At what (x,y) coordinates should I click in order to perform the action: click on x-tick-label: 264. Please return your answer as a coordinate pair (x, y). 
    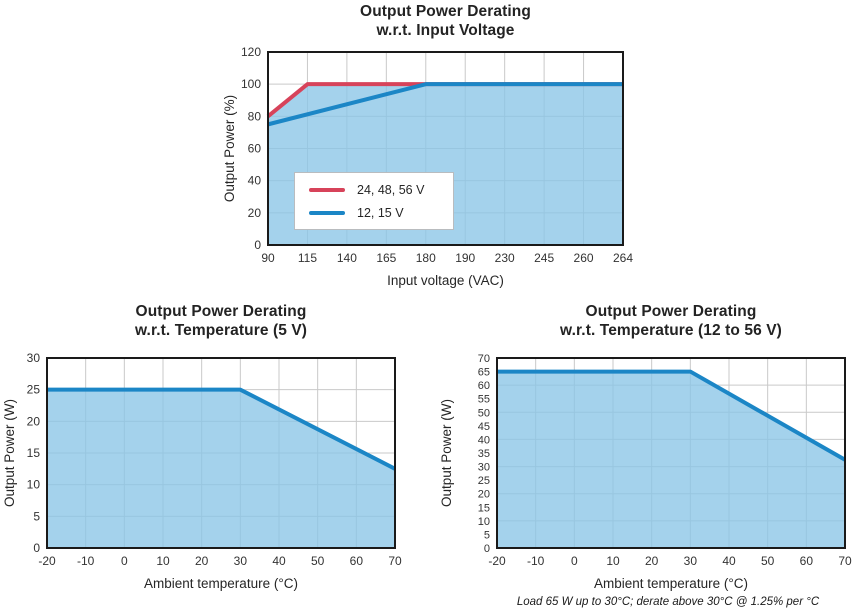
    Looking at the image, I should click on (623, 258).